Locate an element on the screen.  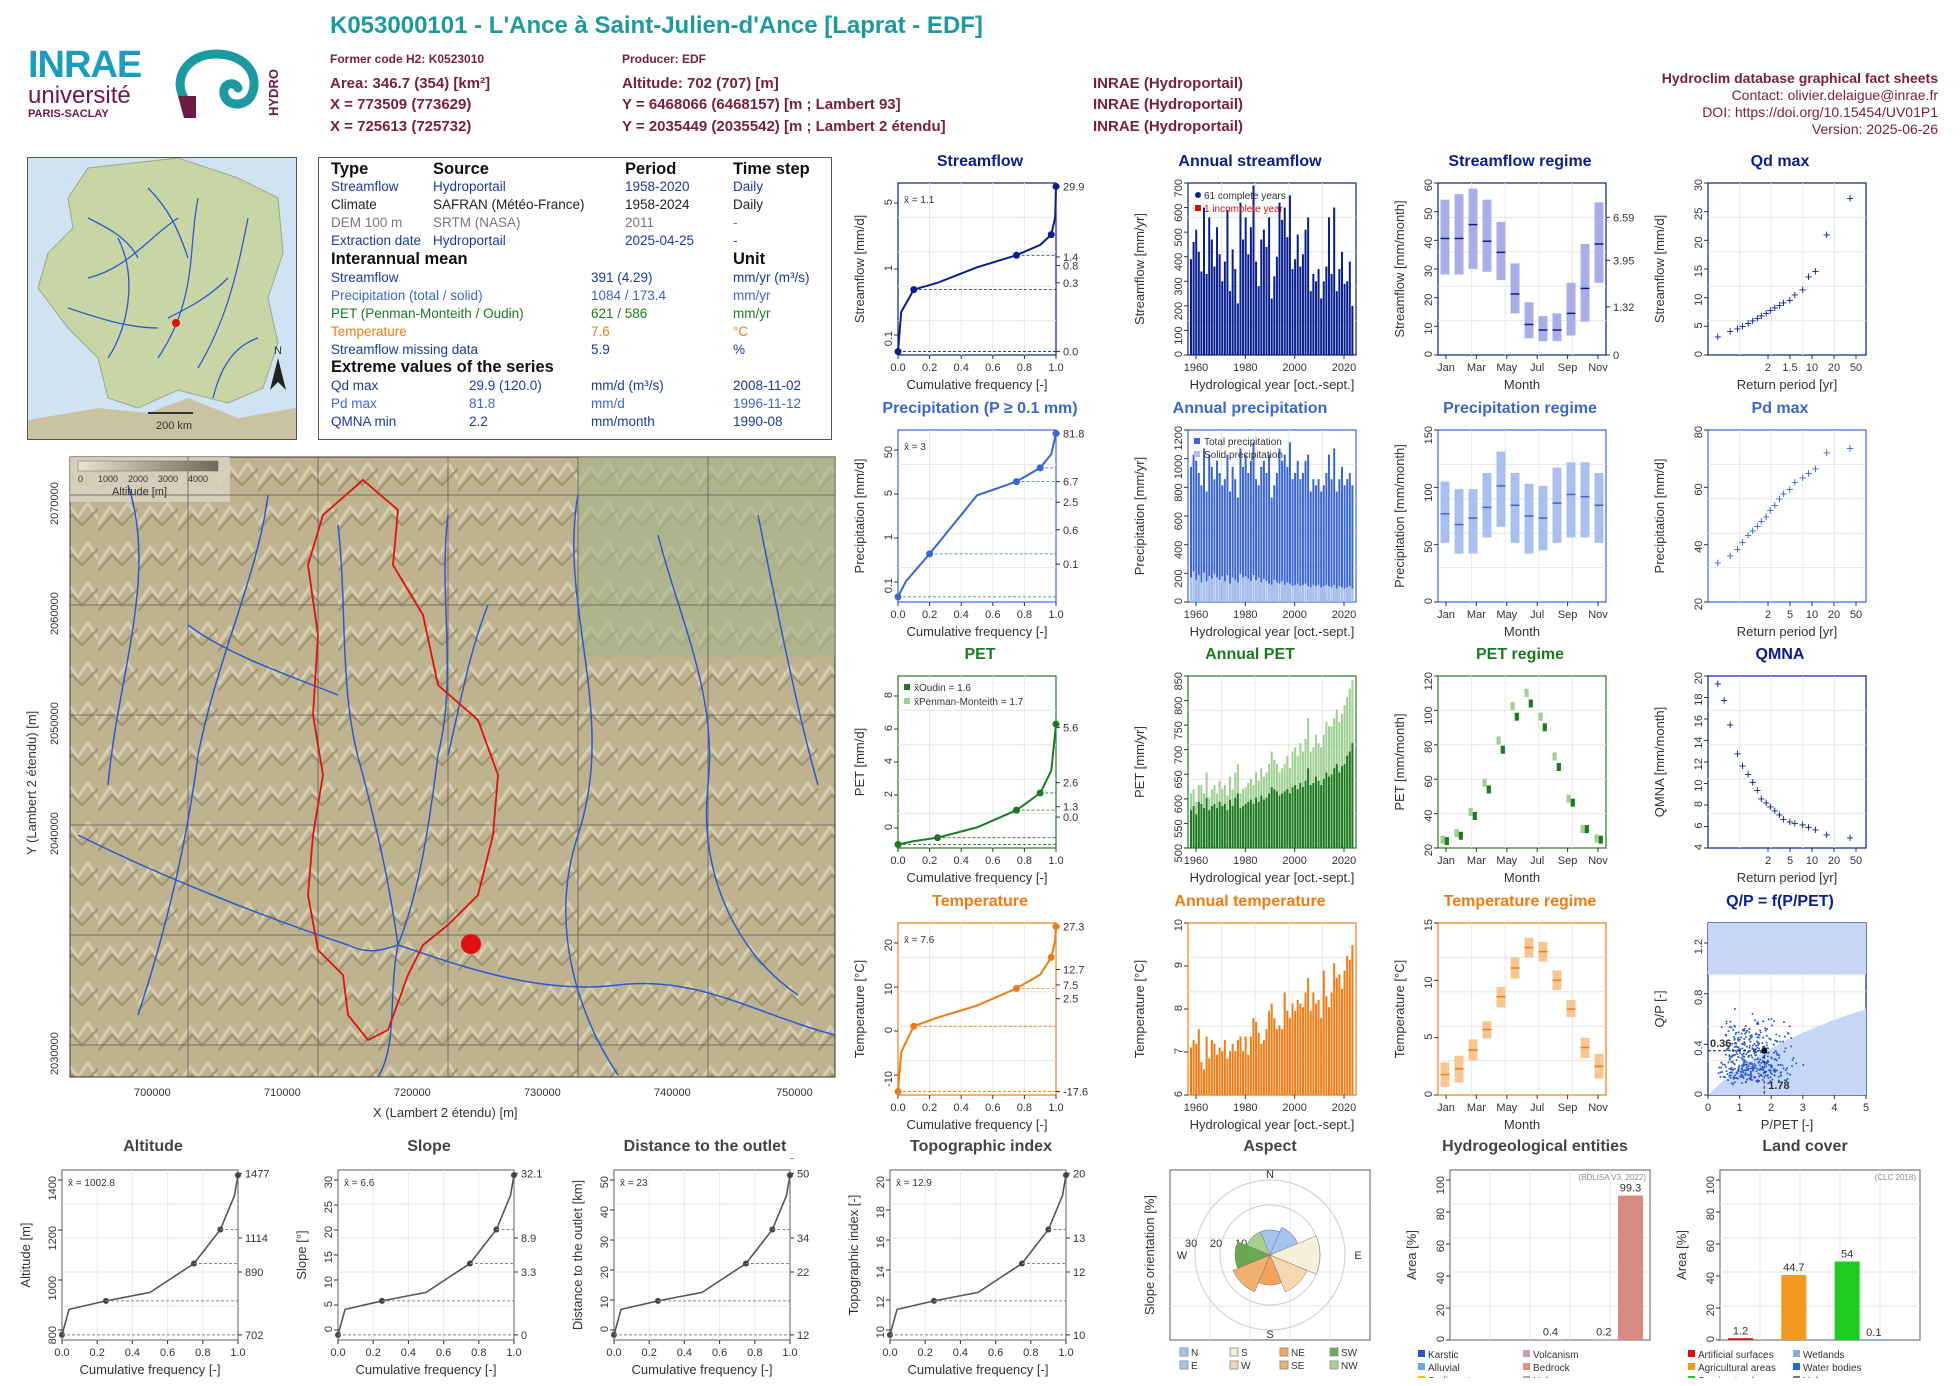
logo-inrae: INRAE université PARIS-SACLAY is located at coordinates (93, 85).